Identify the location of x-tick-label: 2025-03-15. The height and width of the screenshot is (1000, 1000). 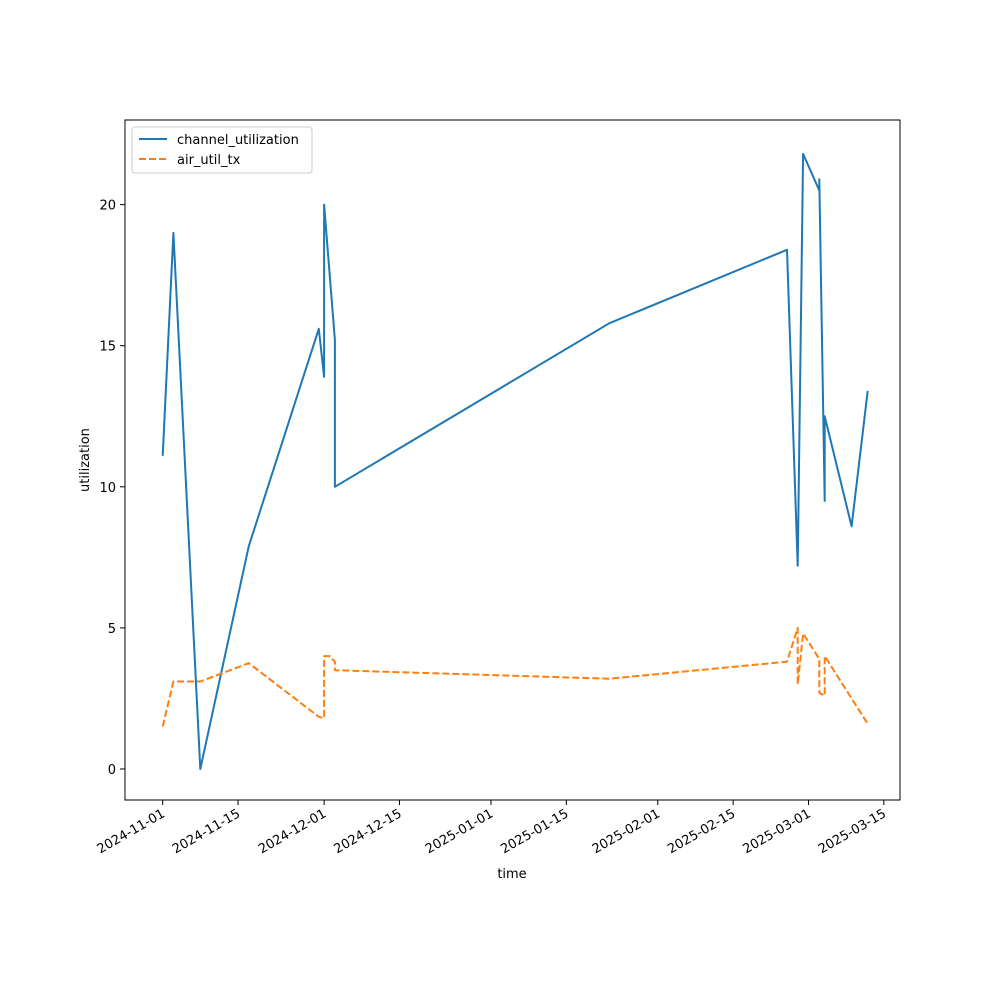
(852, 831).